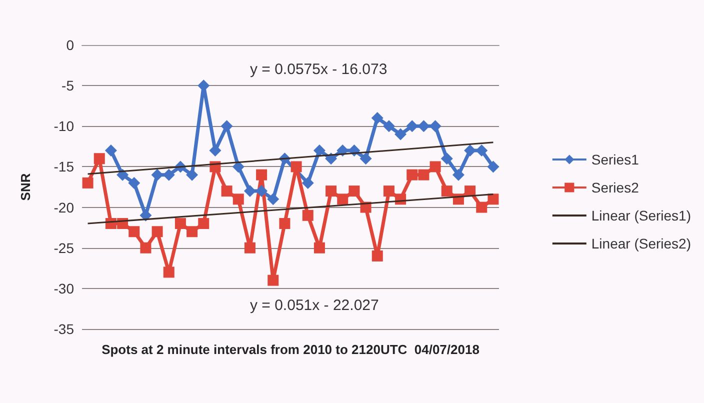  Describe the element at coordinates (641, 216) in the screenshot. I see `legend-label: Linear (Series1)` at that location.